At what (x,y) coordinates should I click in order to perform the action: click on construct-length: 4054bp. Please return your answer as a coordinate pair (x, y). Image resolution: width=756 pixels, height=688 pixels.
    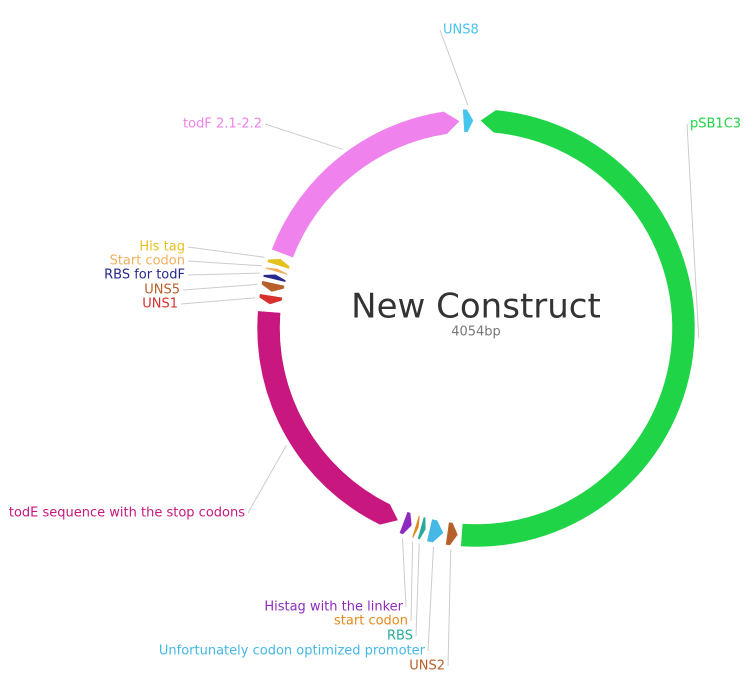
    Looking at the image, I should click on (476, 332).